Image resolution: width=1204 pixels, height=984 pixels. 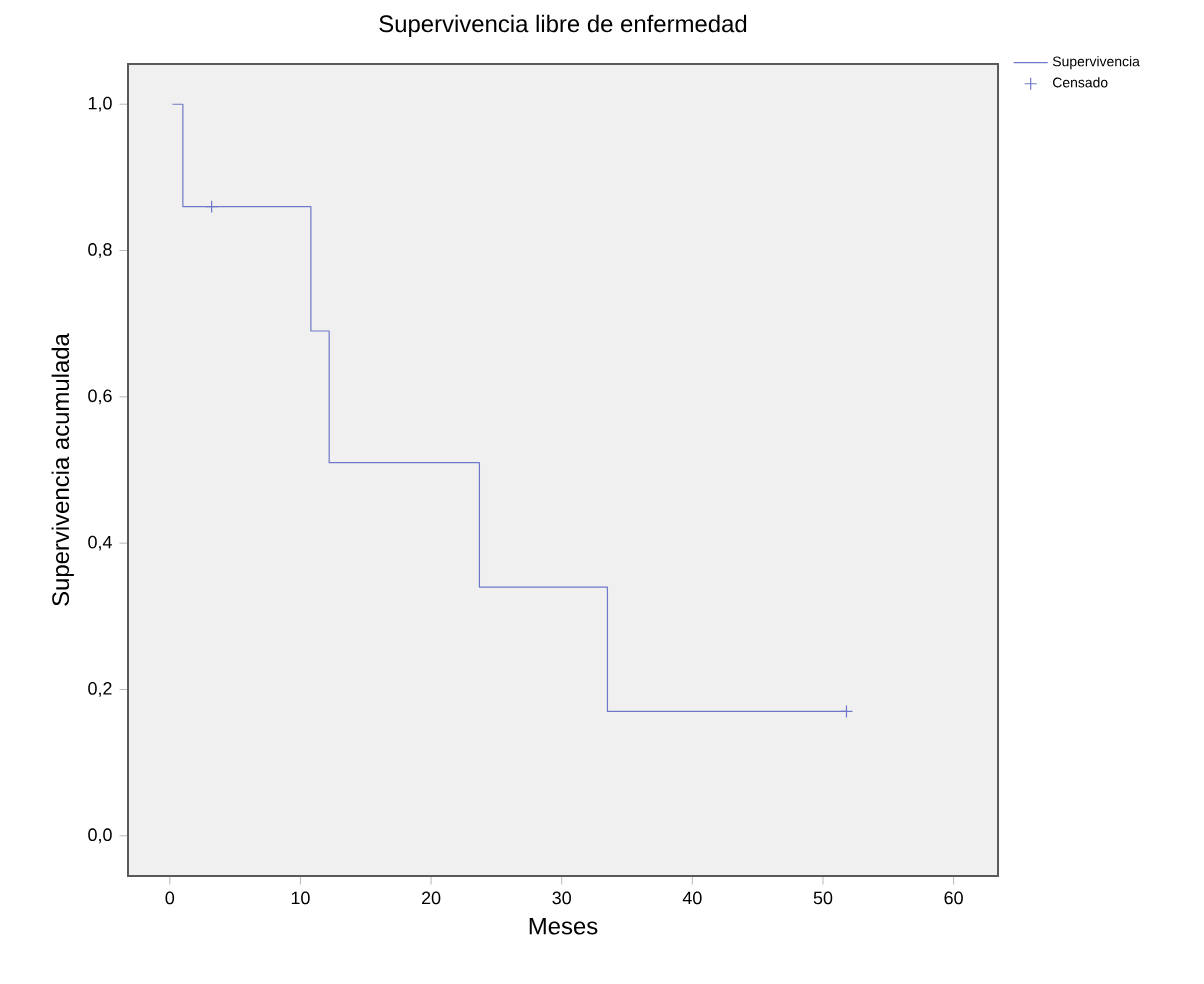 What do you see at coordinates (563, 25) in the screenshot?
I see `chart-title: Supervivencia libre de enfermedad` at bounding box center [563, 25].